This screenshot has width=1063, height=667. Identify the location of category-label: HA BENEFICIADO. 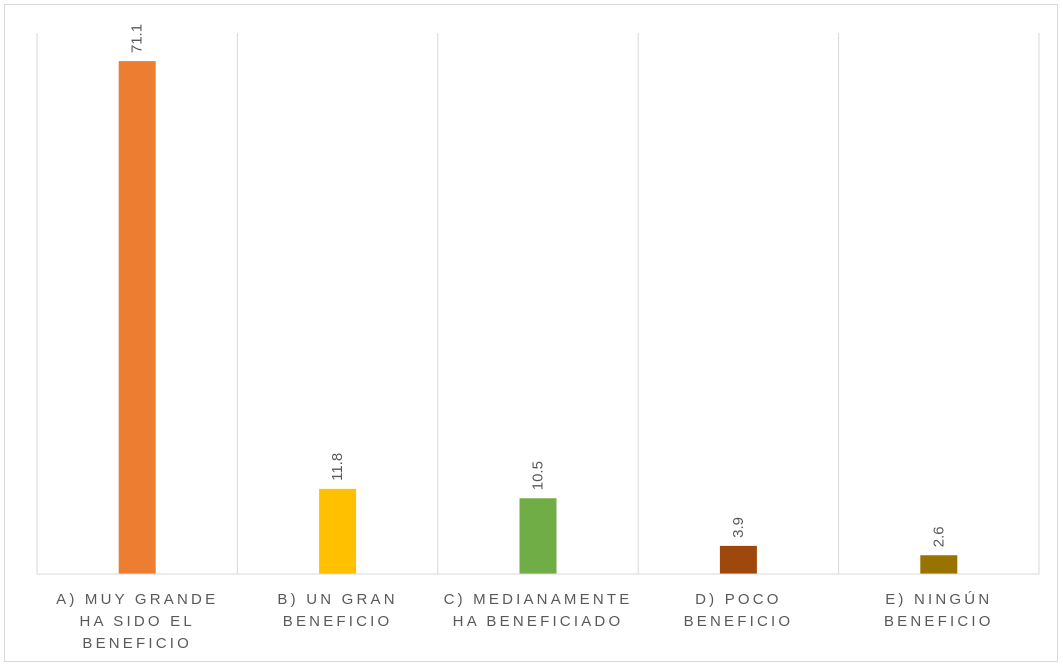
(538, 621).